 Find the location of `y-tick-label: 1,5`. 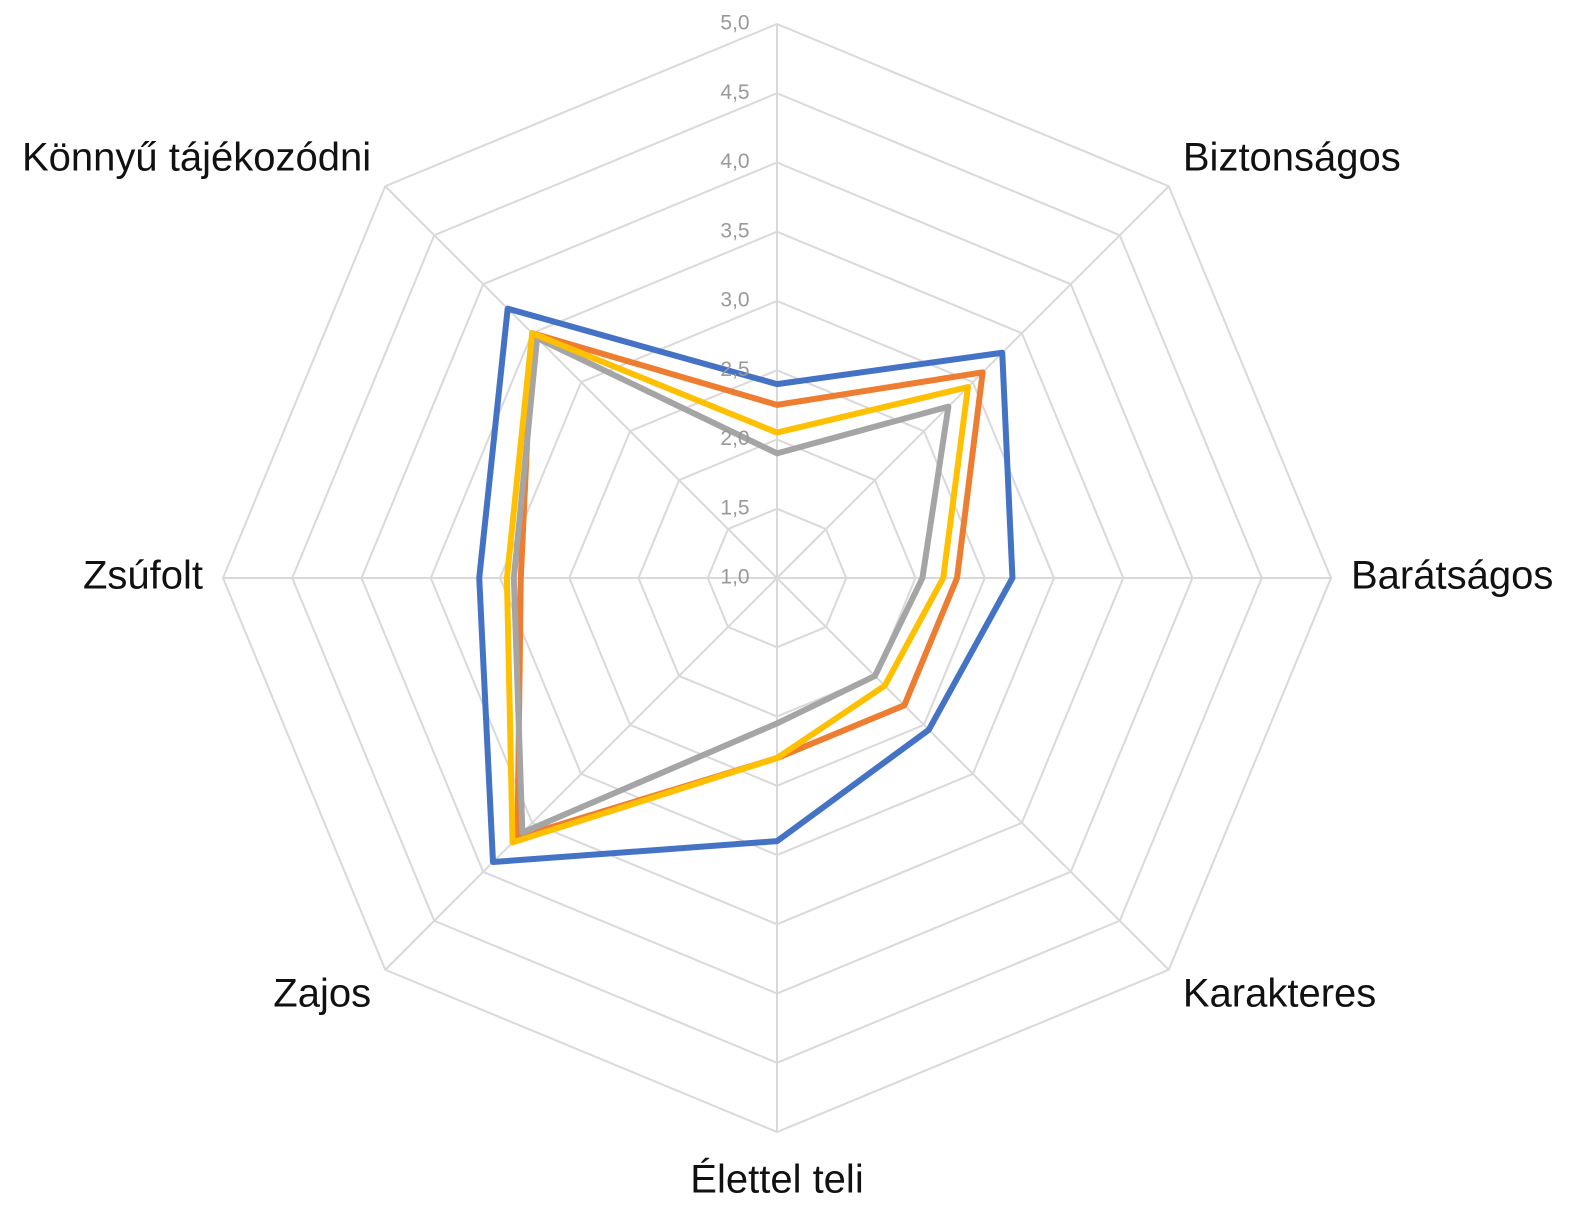

y-tick-label: 1,5 is located at coordinates (734, 507).